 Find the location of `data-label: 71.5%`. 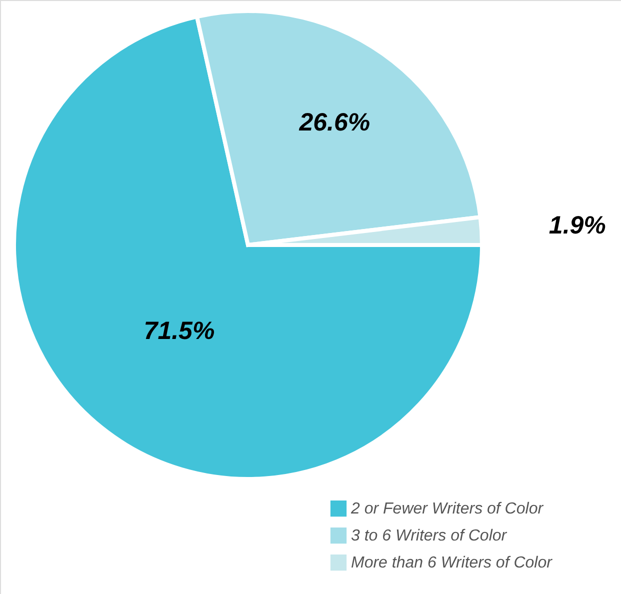

data-label: 71.5% is located at coordinates (179, 330).